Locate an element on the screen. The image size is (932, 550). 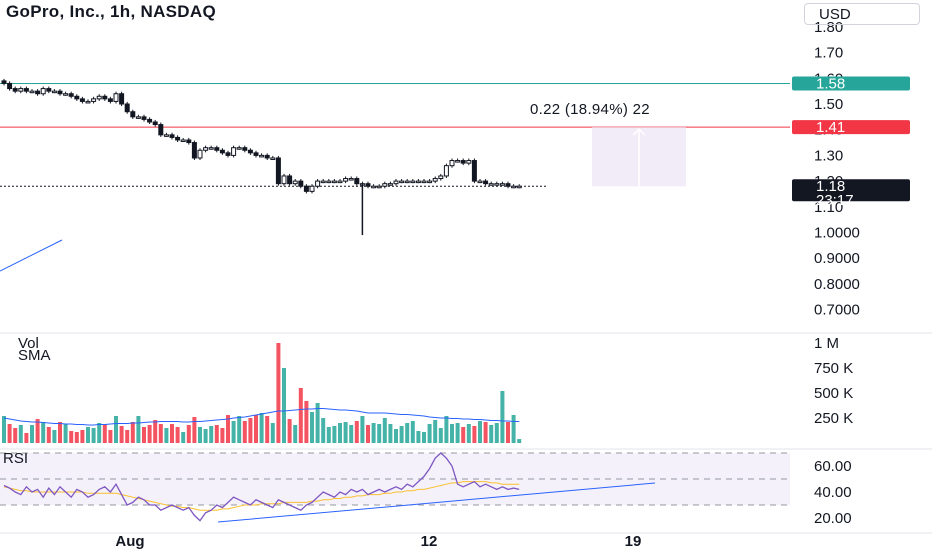
rsi-band is located at coordinates (395, 479).